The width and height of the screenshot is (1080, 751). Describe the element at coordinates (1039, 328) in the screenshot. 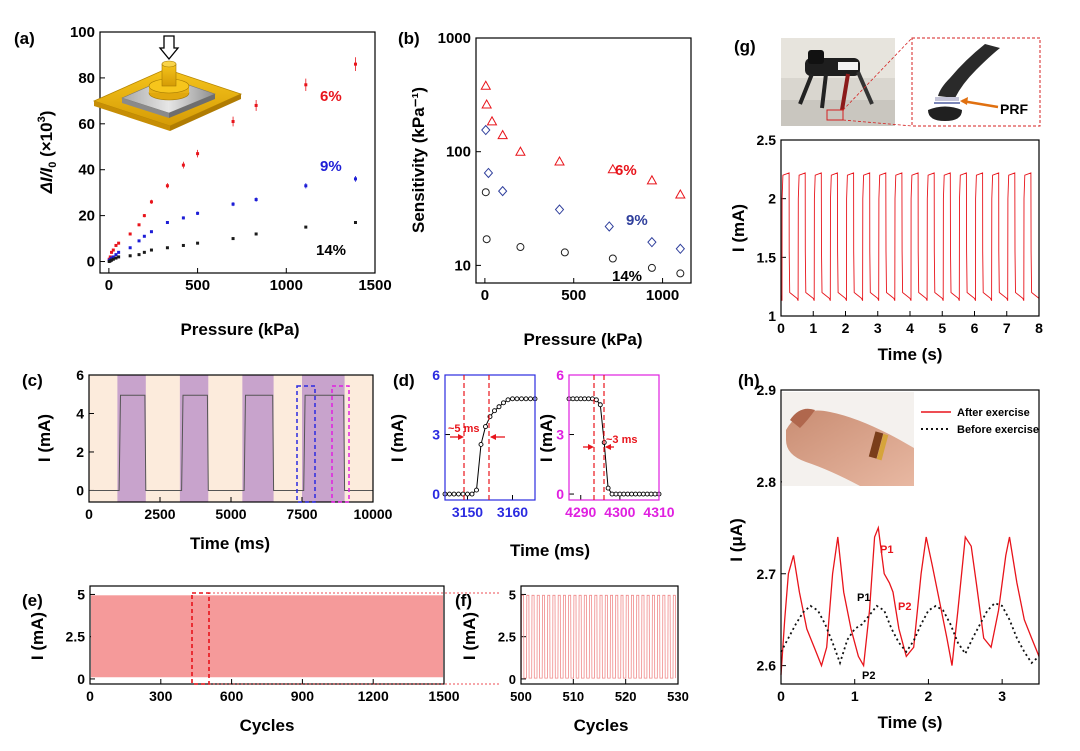

I see `x-tick-label: 8` at that location.